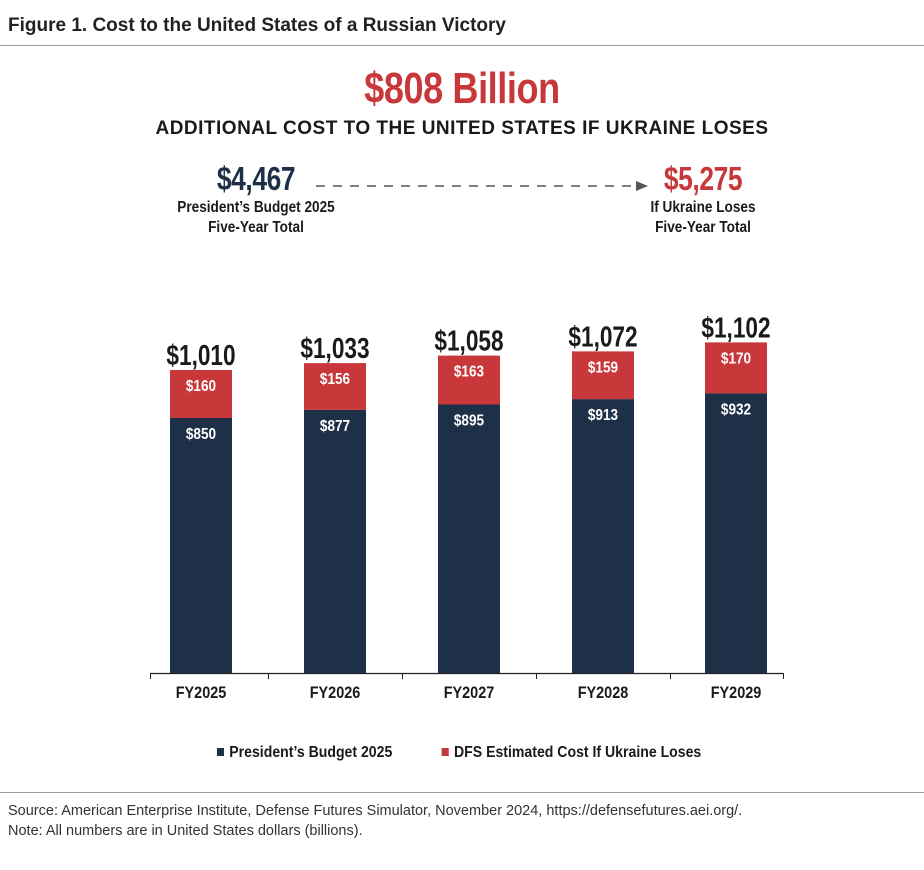  I want to click on segment-label-added-fy2028: $159, so click(603, 367).